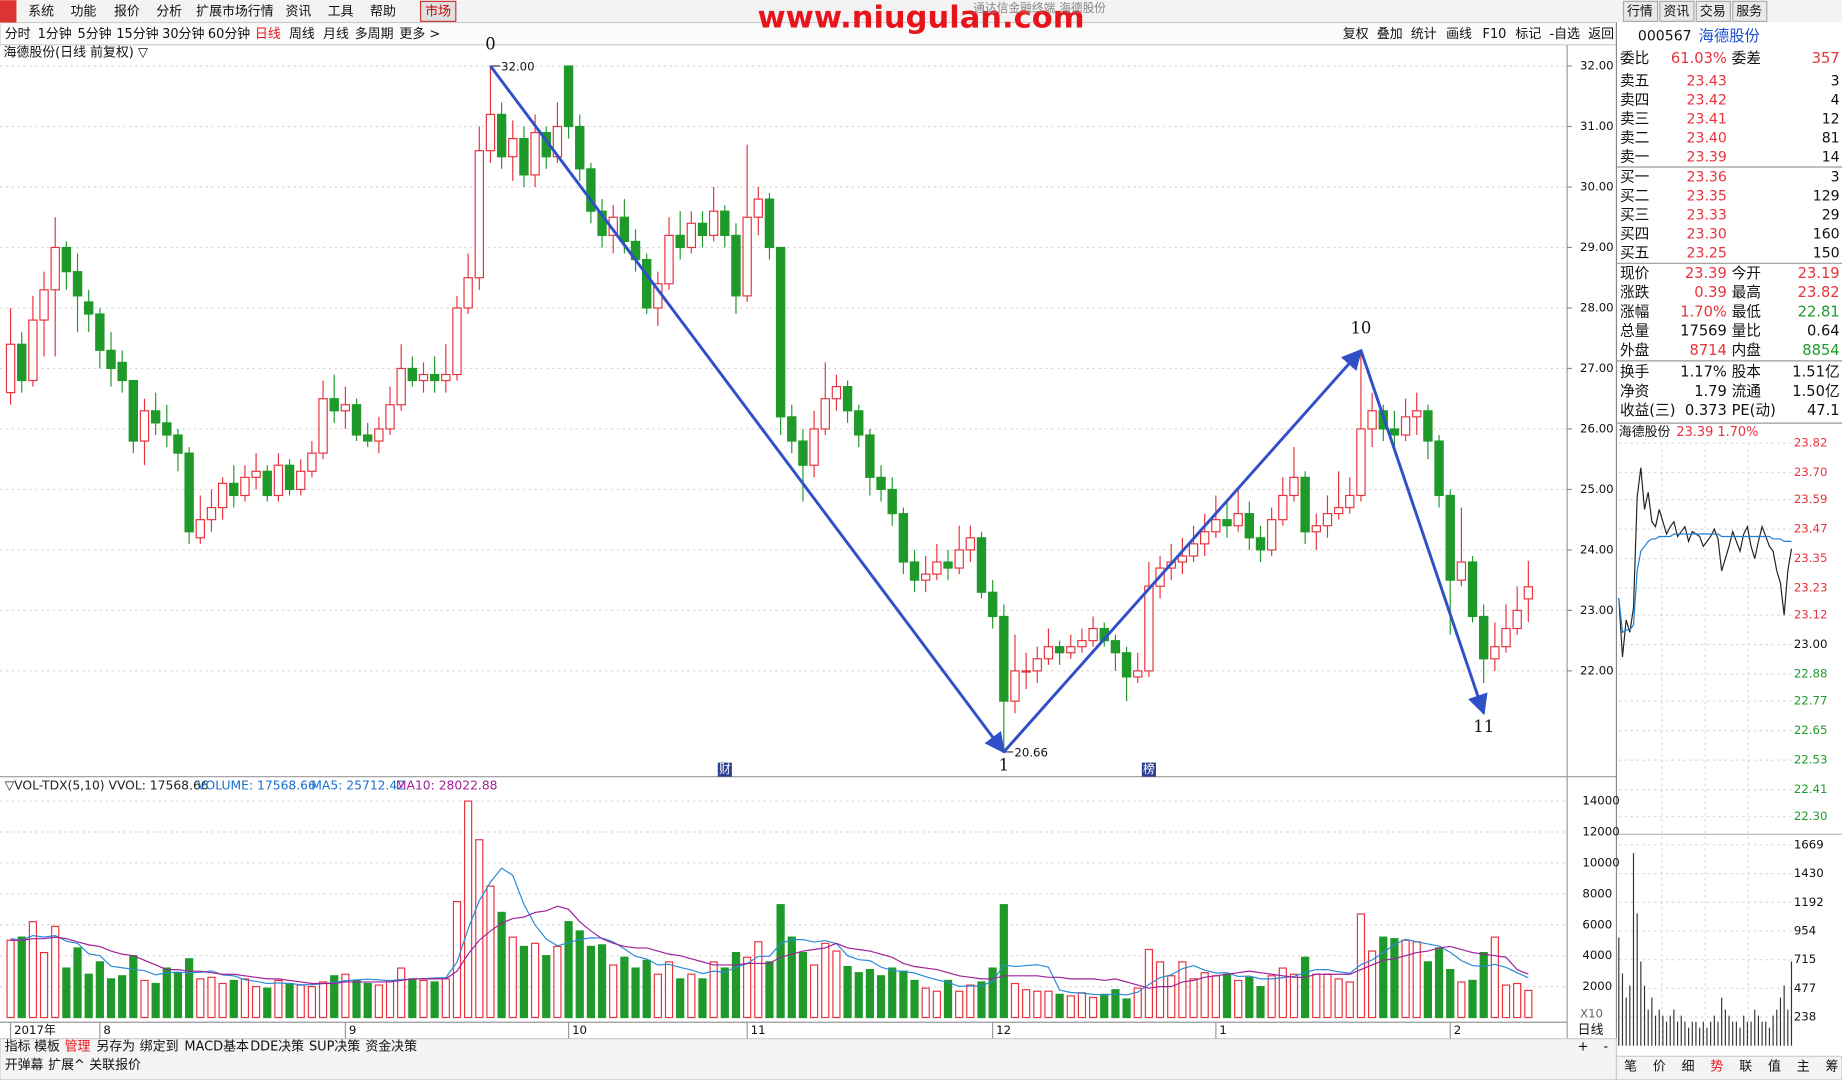 The width and height of the screenshot is (1842, 1080). I want to click on tool-button: -自选, so click(1564, 34).